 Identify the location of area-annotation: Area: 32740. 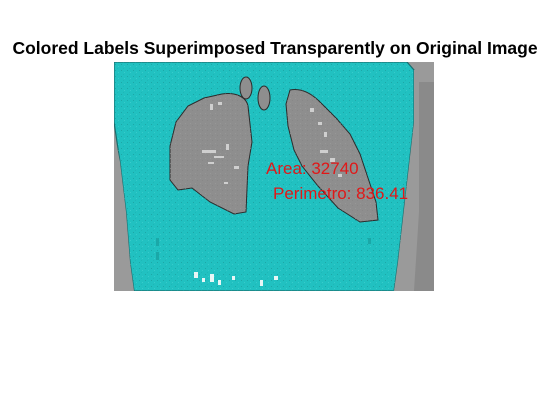
(312, 168).